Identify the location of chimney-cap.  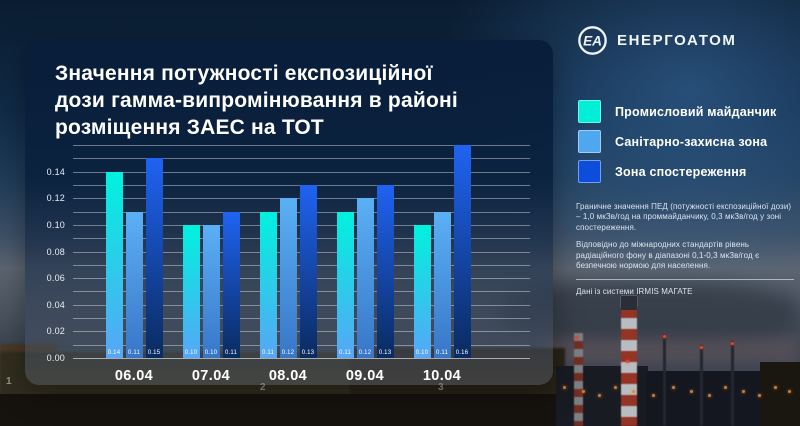
(629, 303).